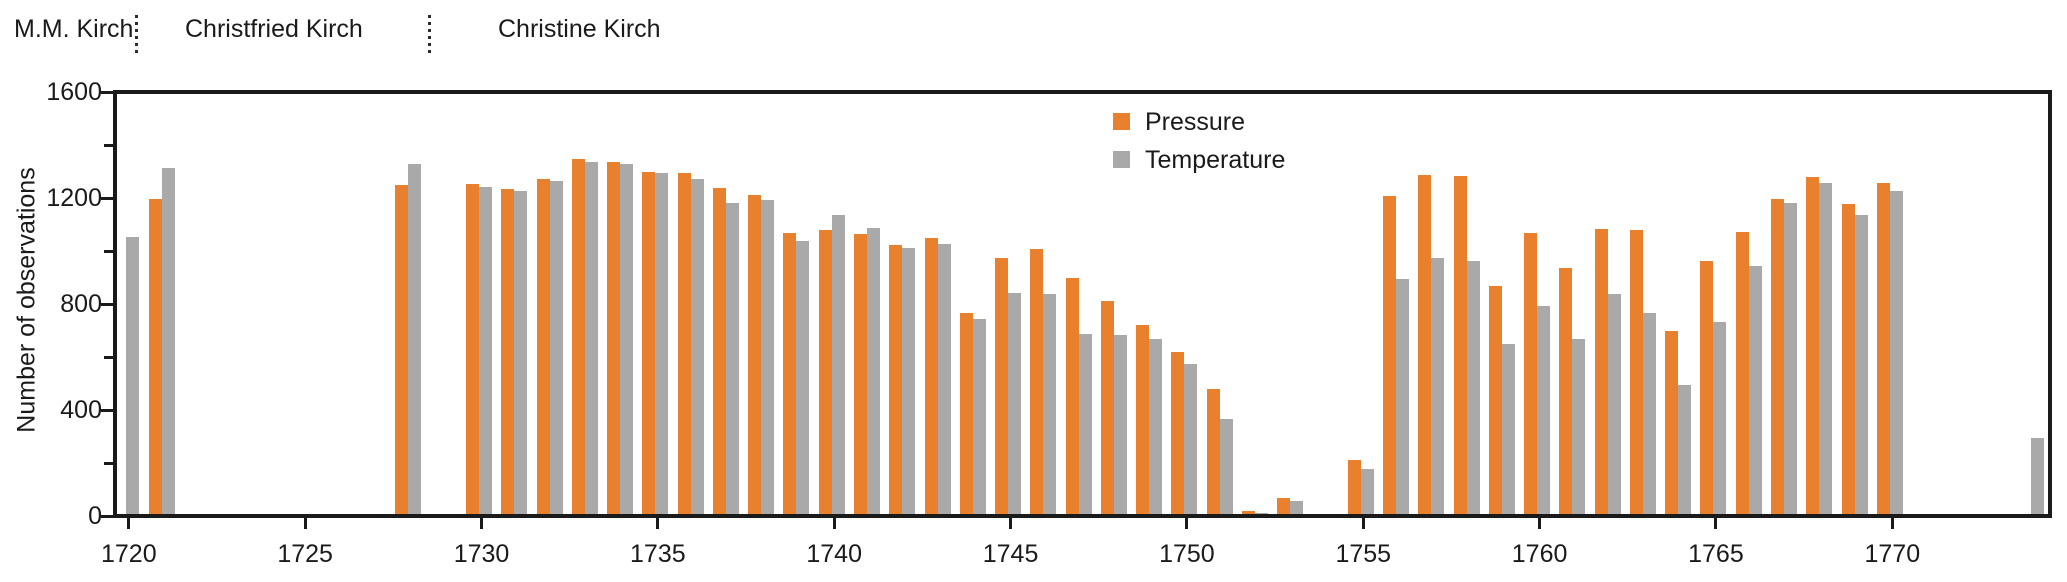 The height and width of the screenshot is (582, 2067). I want to click on x-tick-label-1740: 1740, so click(834, 554).